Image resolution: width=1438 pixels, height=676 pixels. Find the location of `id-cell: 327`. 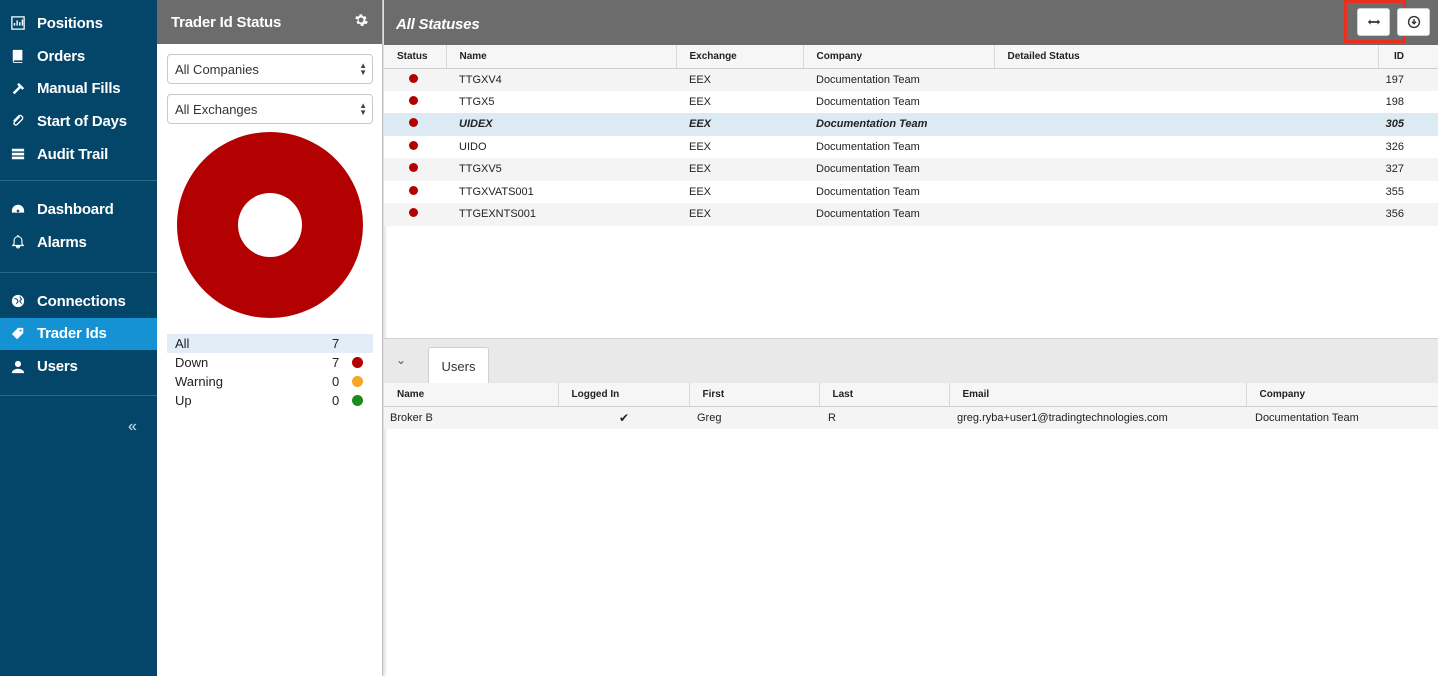

id-cell: 327 is located at coordinates (1408, 169).